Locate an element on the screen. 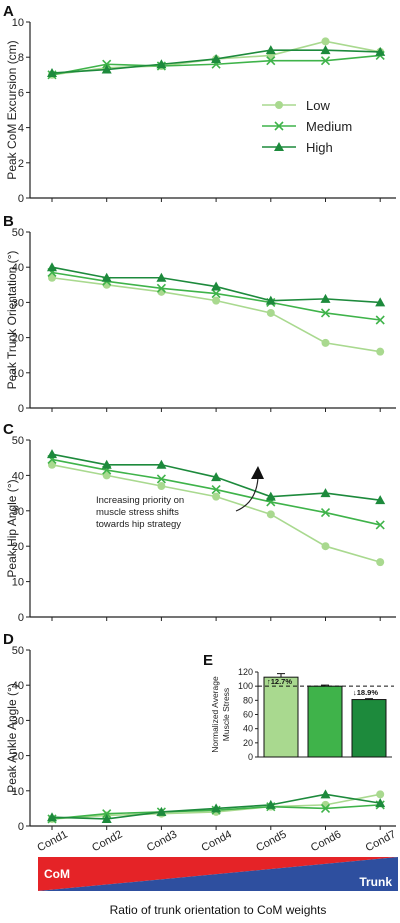 The image size is (400, 923). y-tick-label: 8 is located at coordinates (21, 58).